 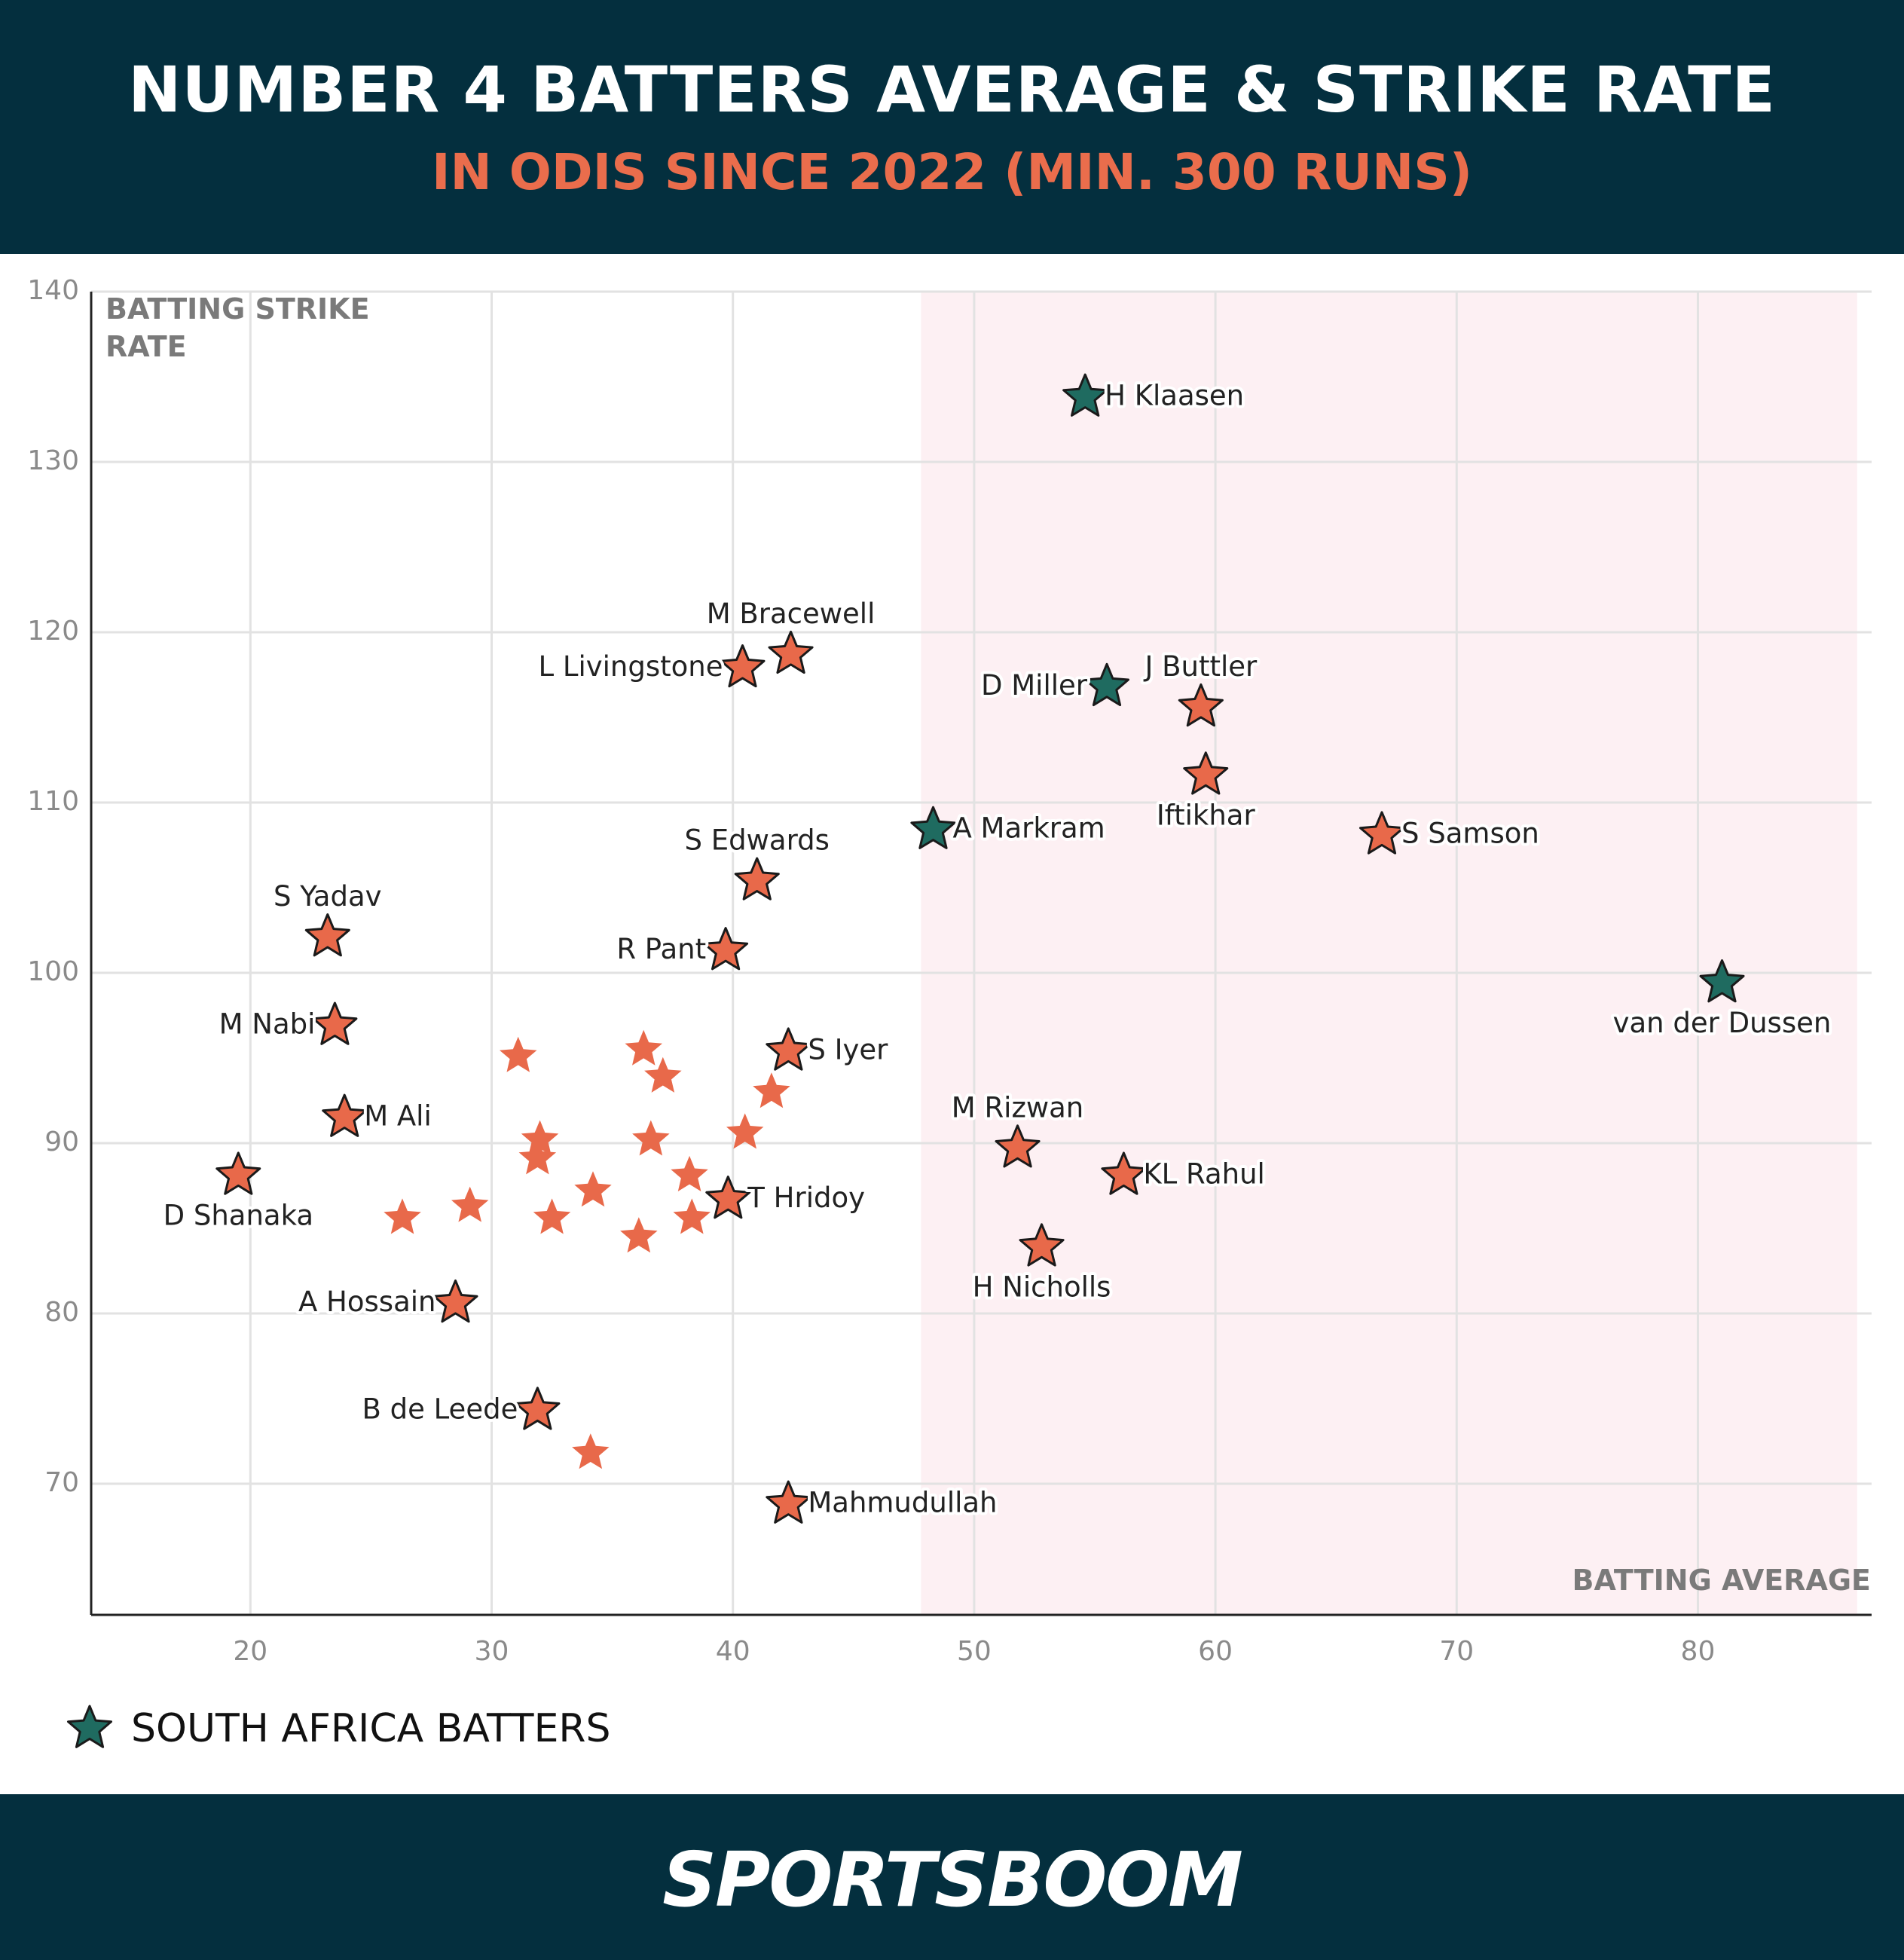 What do you see at coordinates (89, 1726) in the screenshot?
I see `legend-marker` at bounding box center [89, 1726].